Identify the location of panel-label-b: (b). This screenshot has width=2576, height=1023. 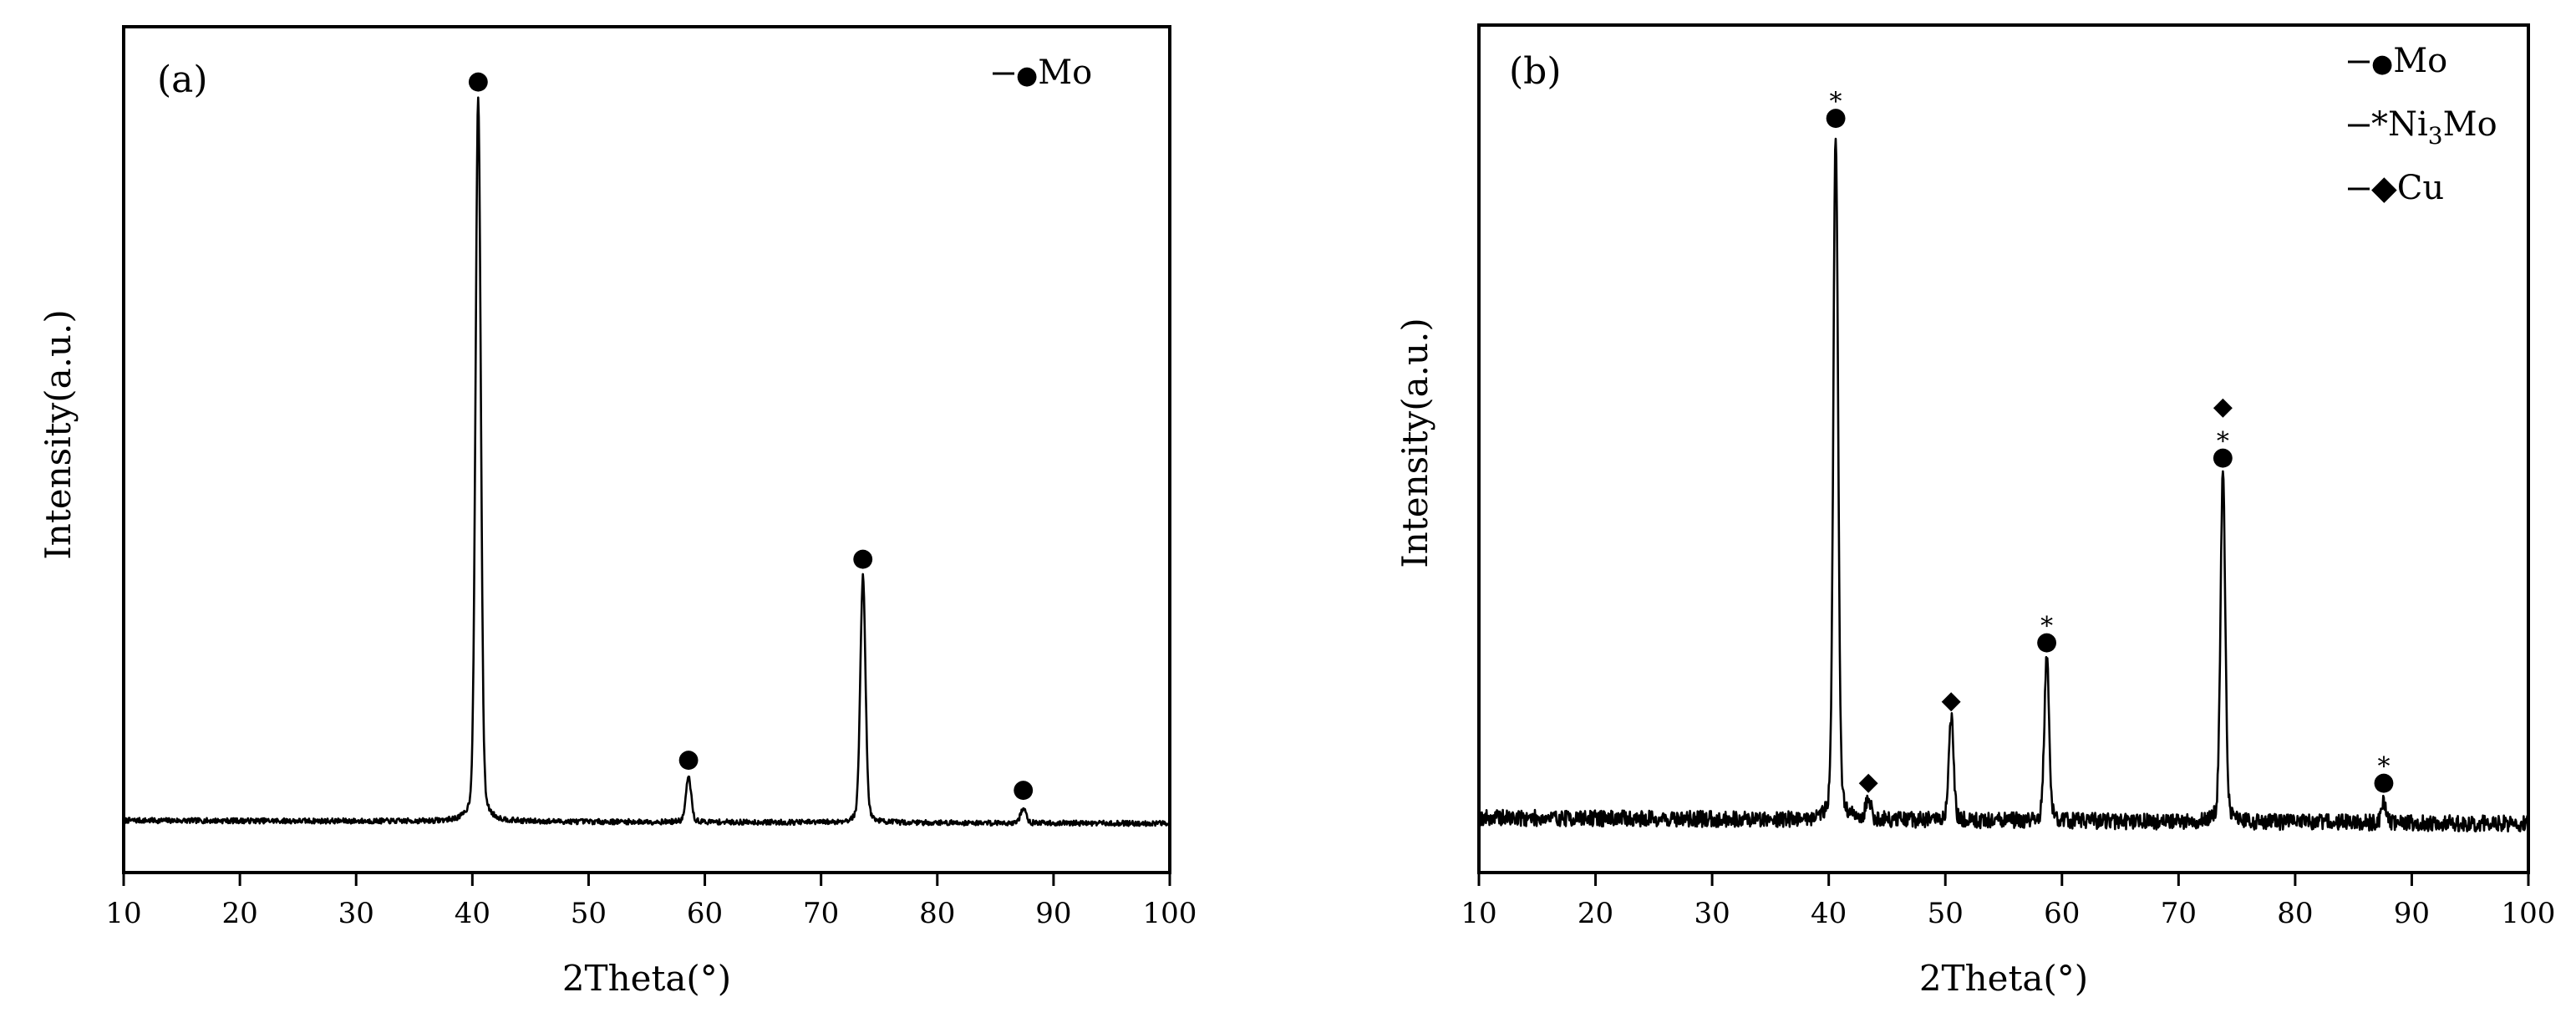
(1535, 71).